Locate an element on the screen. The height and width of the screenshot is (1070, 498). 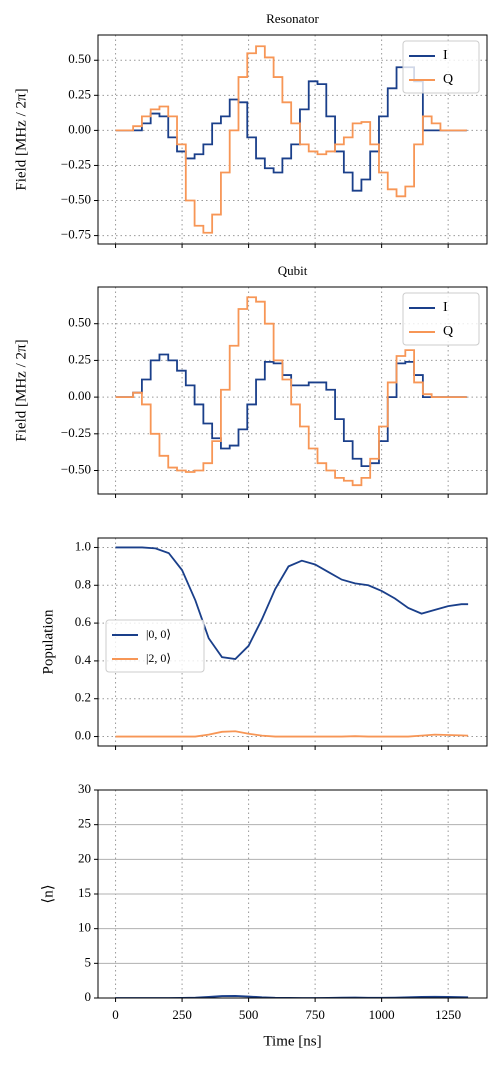
y-tick-label: 0.0 is located at coordinates (83, 735).